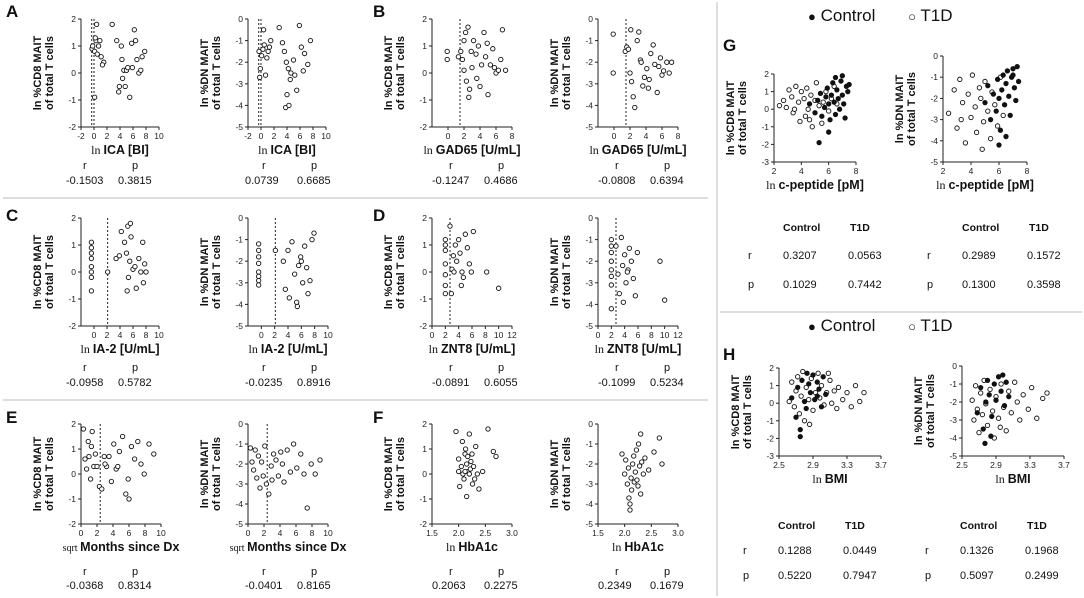 This screenshot has width=1084, height=598. I want to click on table-header-t1d: T1D, so click(855, 526).